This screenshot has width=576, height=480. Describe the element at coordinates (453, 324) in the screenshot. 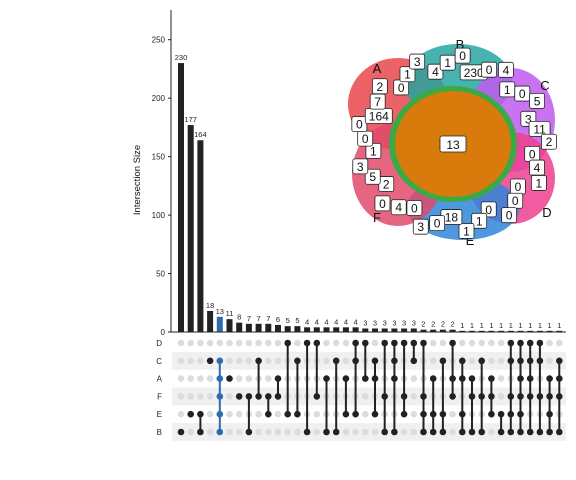

I see `bar-value-label: 2` at that location.